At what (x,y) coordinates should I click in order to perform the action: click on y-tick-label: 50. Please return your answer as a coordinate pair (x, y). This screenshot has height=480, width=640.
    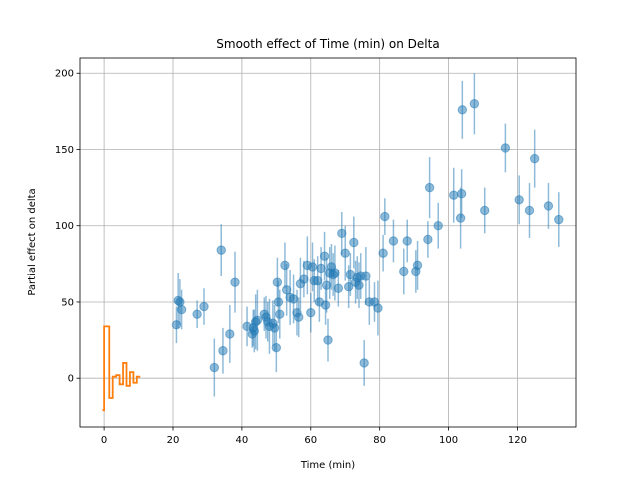
    Looking at the image, I should click on (67, 302).